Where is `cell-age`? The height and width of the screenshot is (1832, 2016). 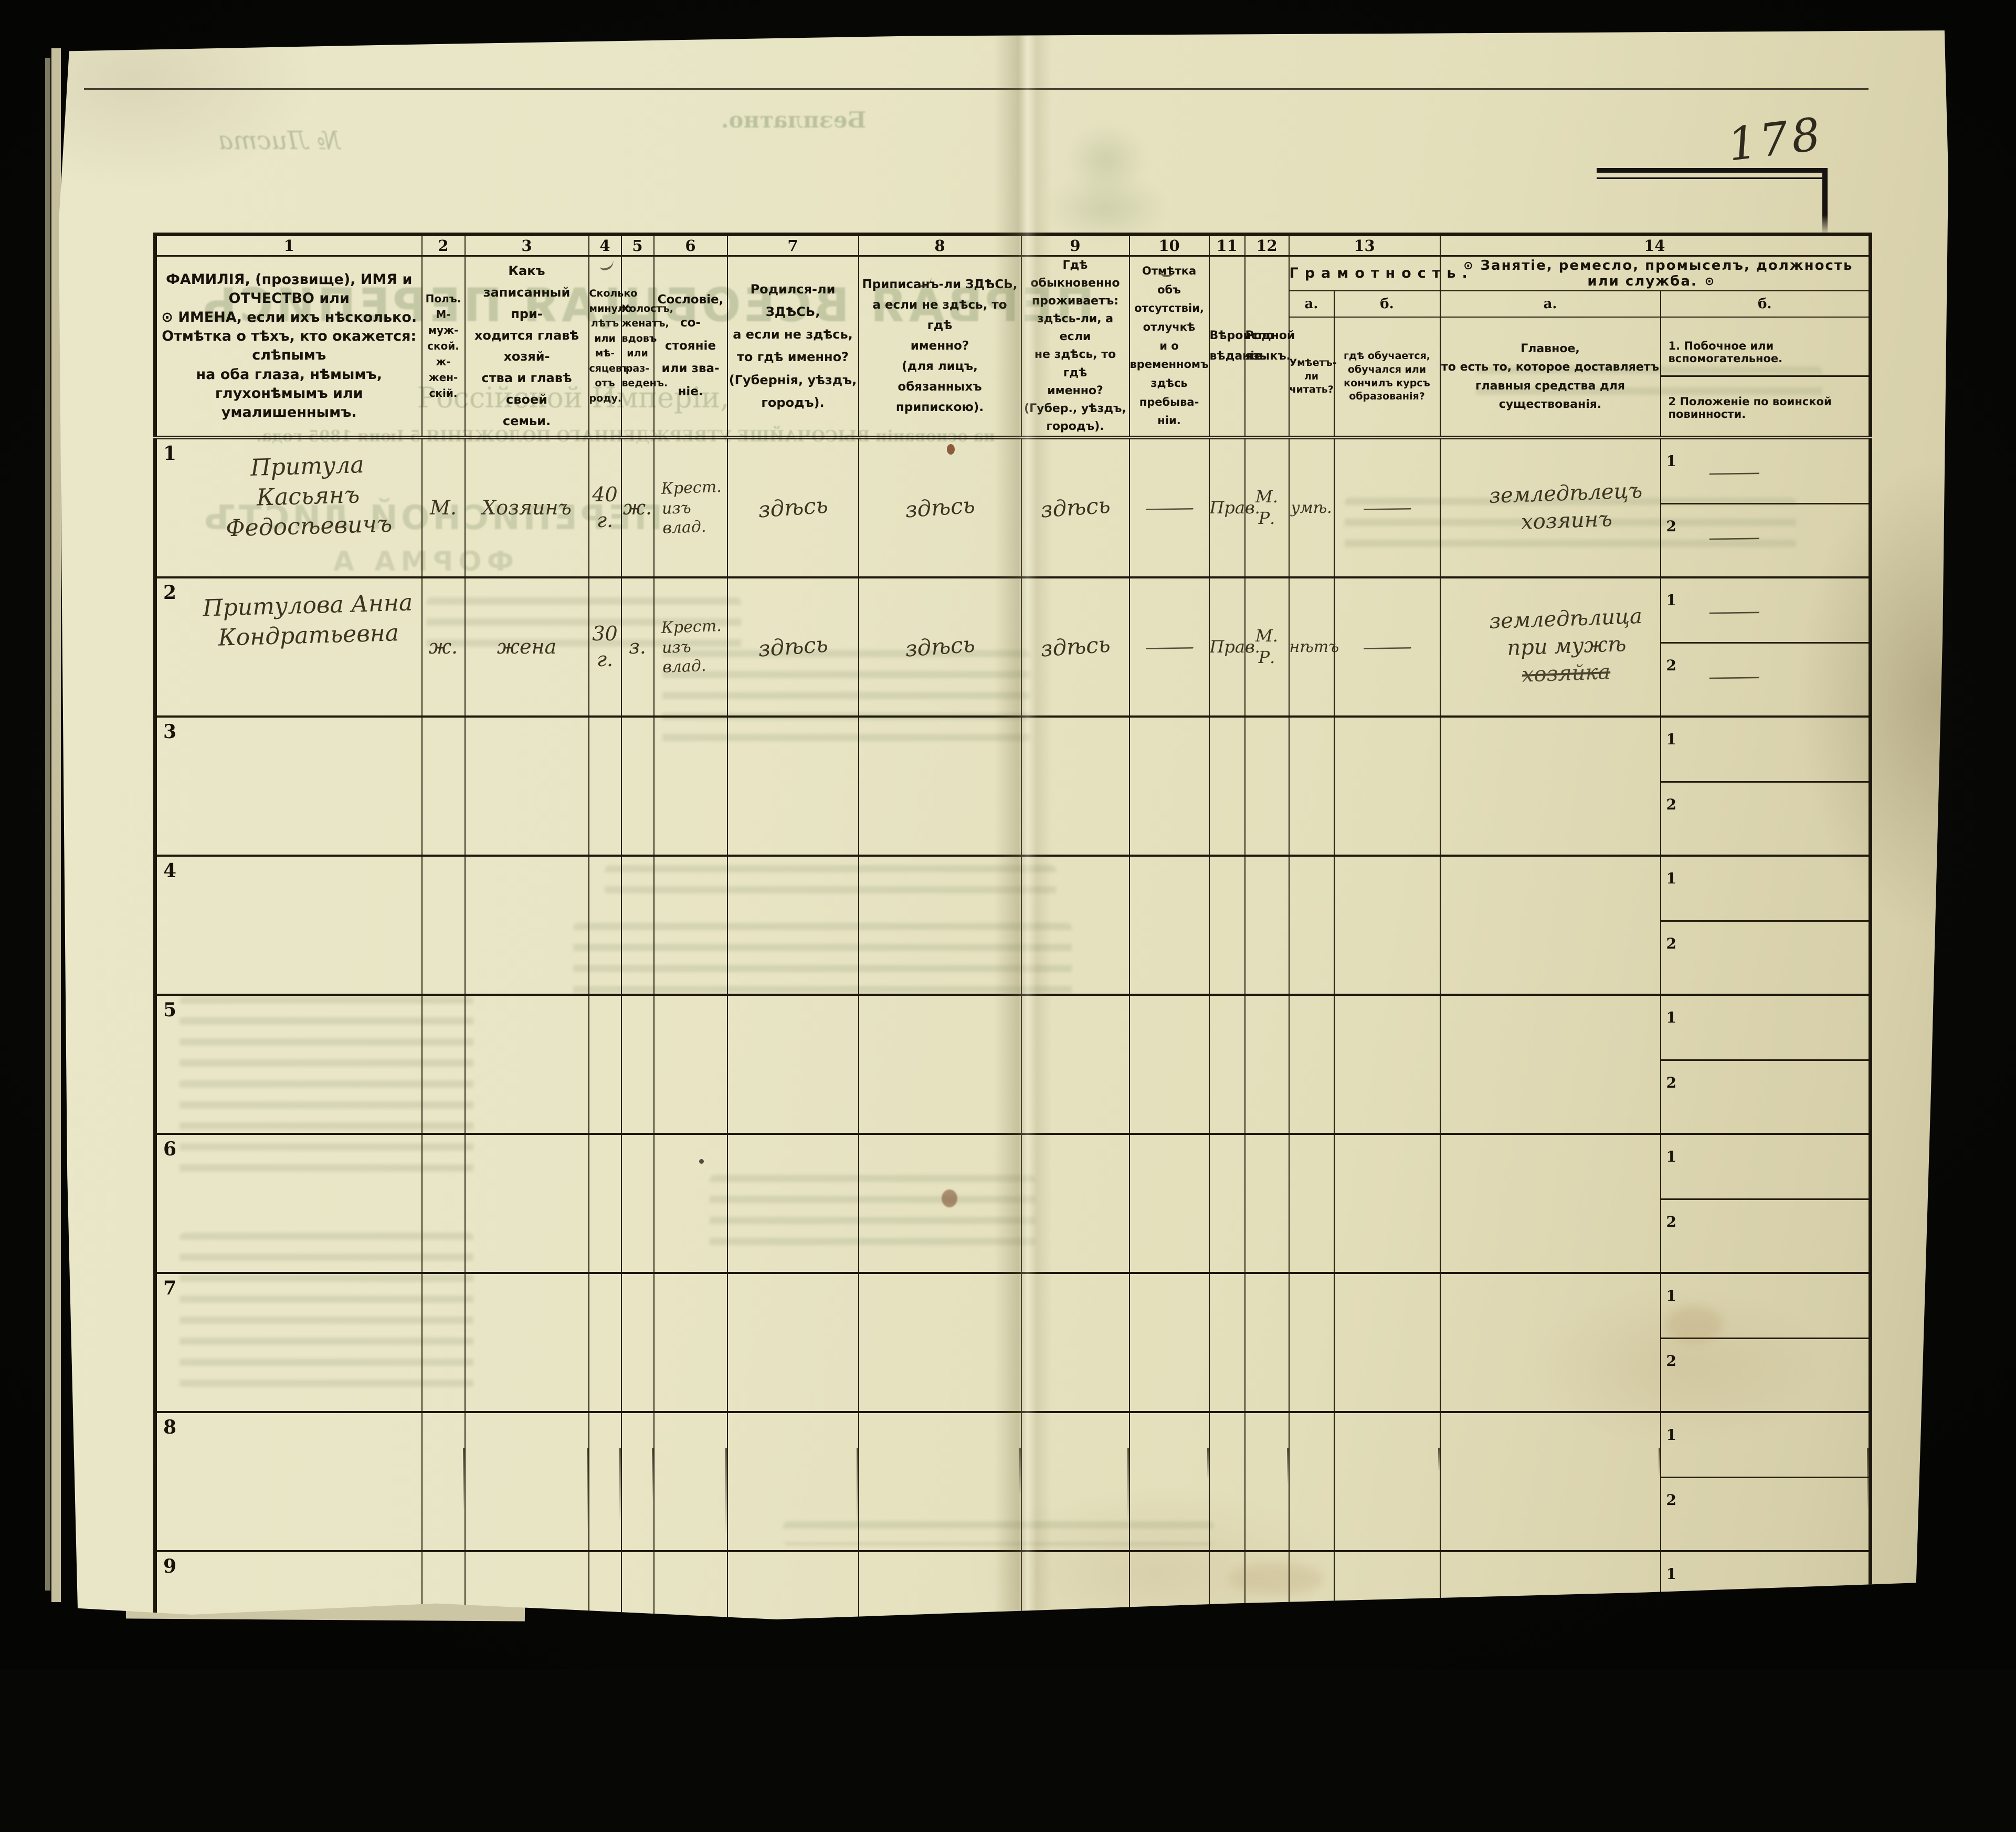
cell-age is located at coordinates (605, 1760).